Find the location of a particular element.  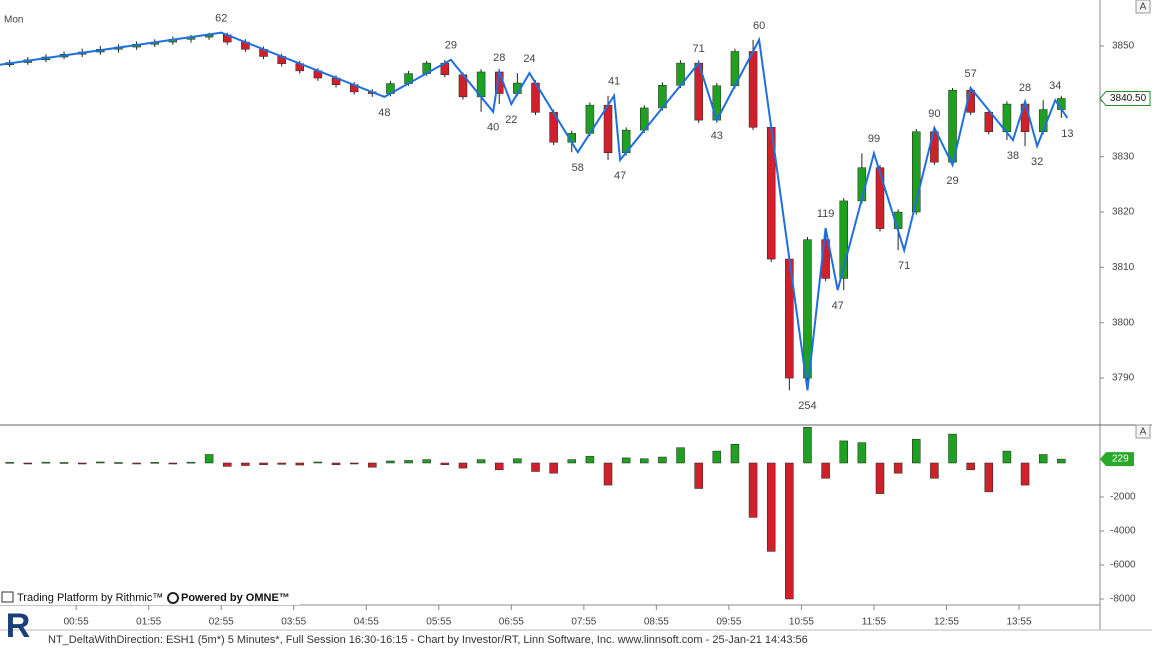

x-tick-label: 13:55 is located at coordinates (1018, 622).